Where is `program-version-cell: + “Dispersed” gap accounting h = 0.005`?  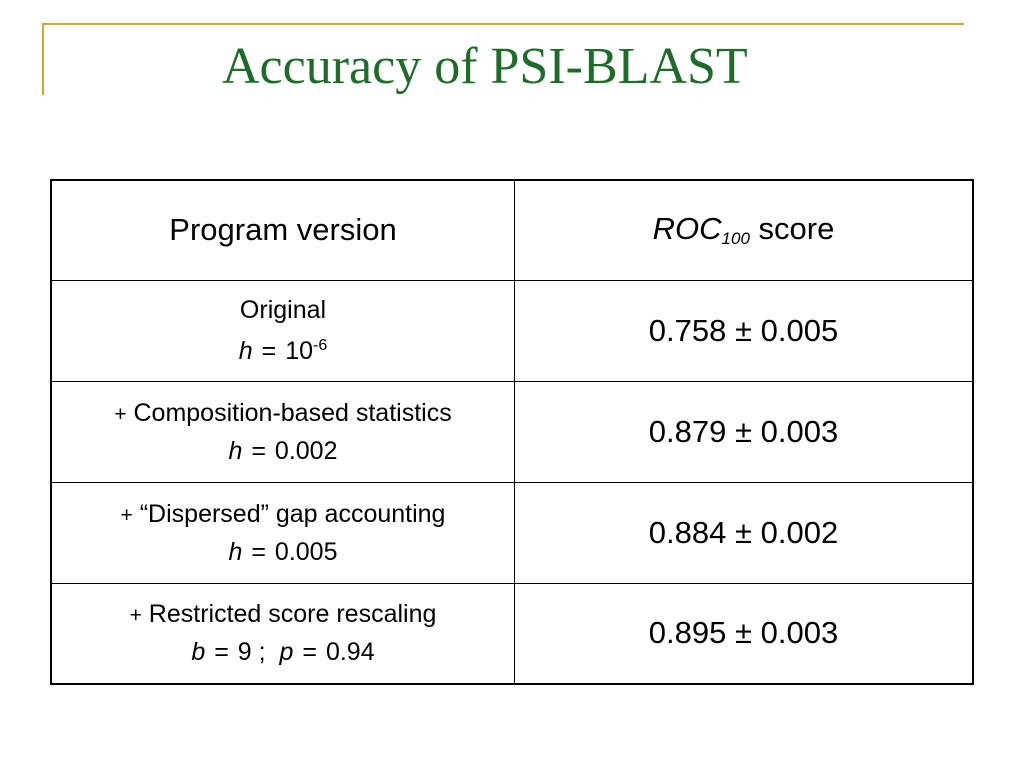
program-version-cell: + “Dispersed” gap accounting h = 0.005 is located at coordinates (282, 532).